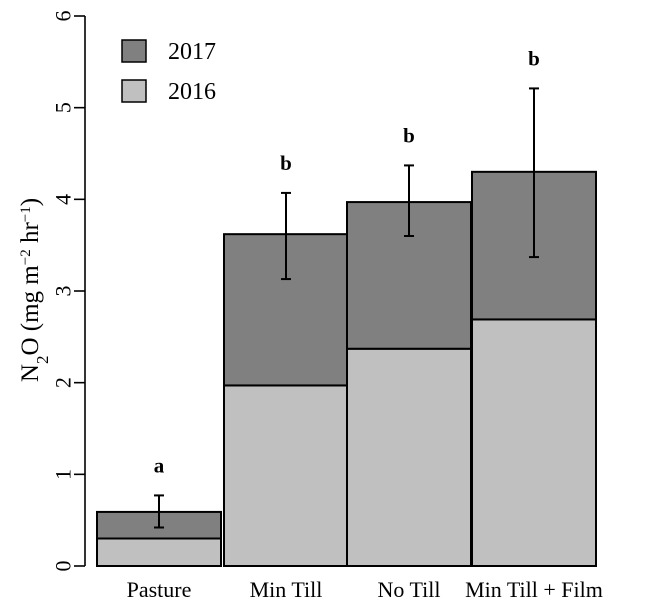 The image size is (652, 604). I want to click on legend: 2017 2016, so click(168, 72).